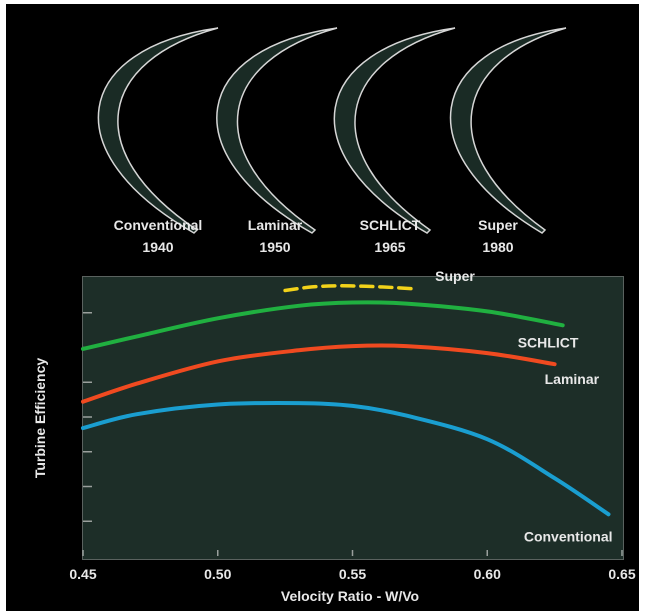 The height and width of the screenshot is (615, 645). I want to click on series-label-laminar: Laminar, so click(572, 379).